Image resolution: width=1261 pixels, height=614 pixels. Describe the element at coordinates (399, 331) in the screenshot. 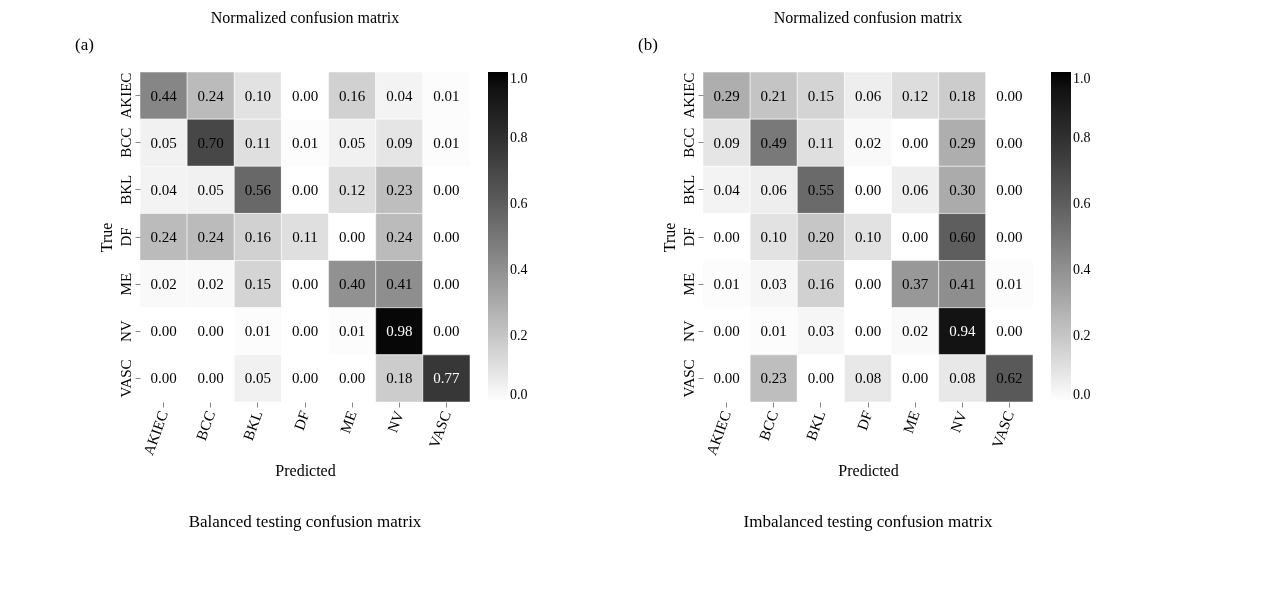

I see `data-label: 0.98` at that location.